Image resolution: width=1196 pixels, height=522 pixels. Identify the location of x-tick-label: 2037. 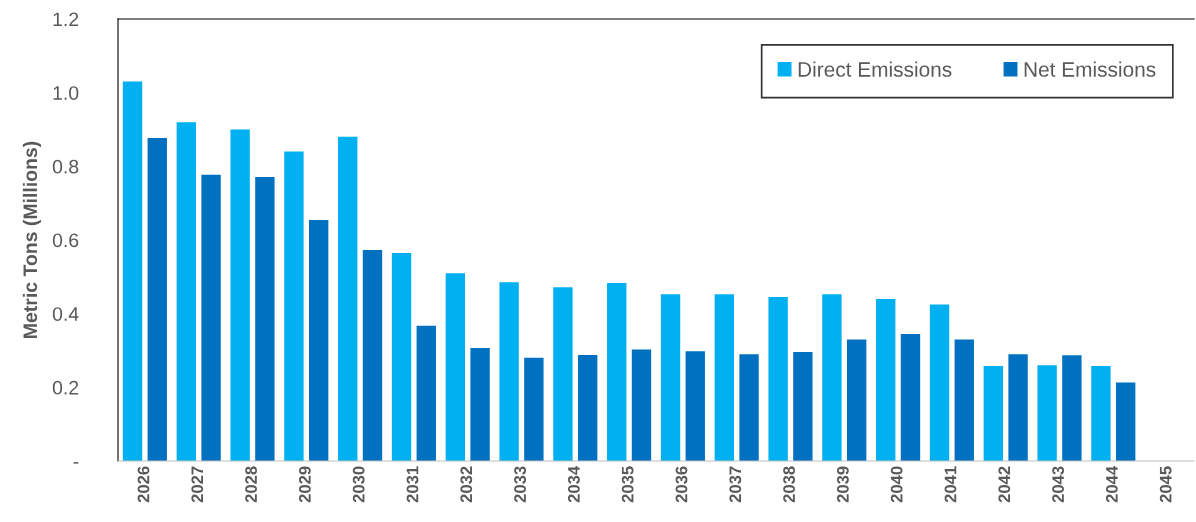
(735, 484).